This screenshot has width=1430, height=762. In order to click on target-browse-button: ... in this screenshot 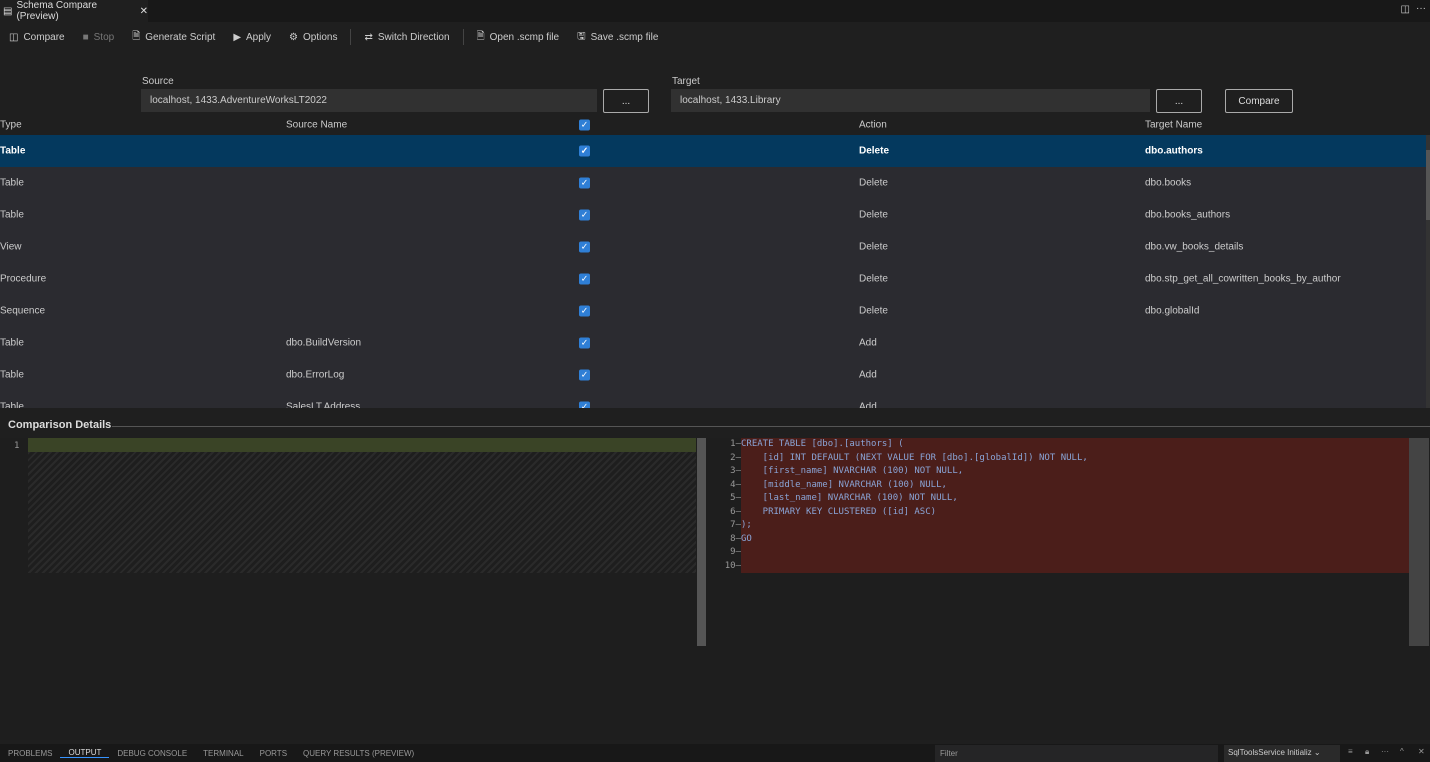, I will do `click(1179, 101)`.